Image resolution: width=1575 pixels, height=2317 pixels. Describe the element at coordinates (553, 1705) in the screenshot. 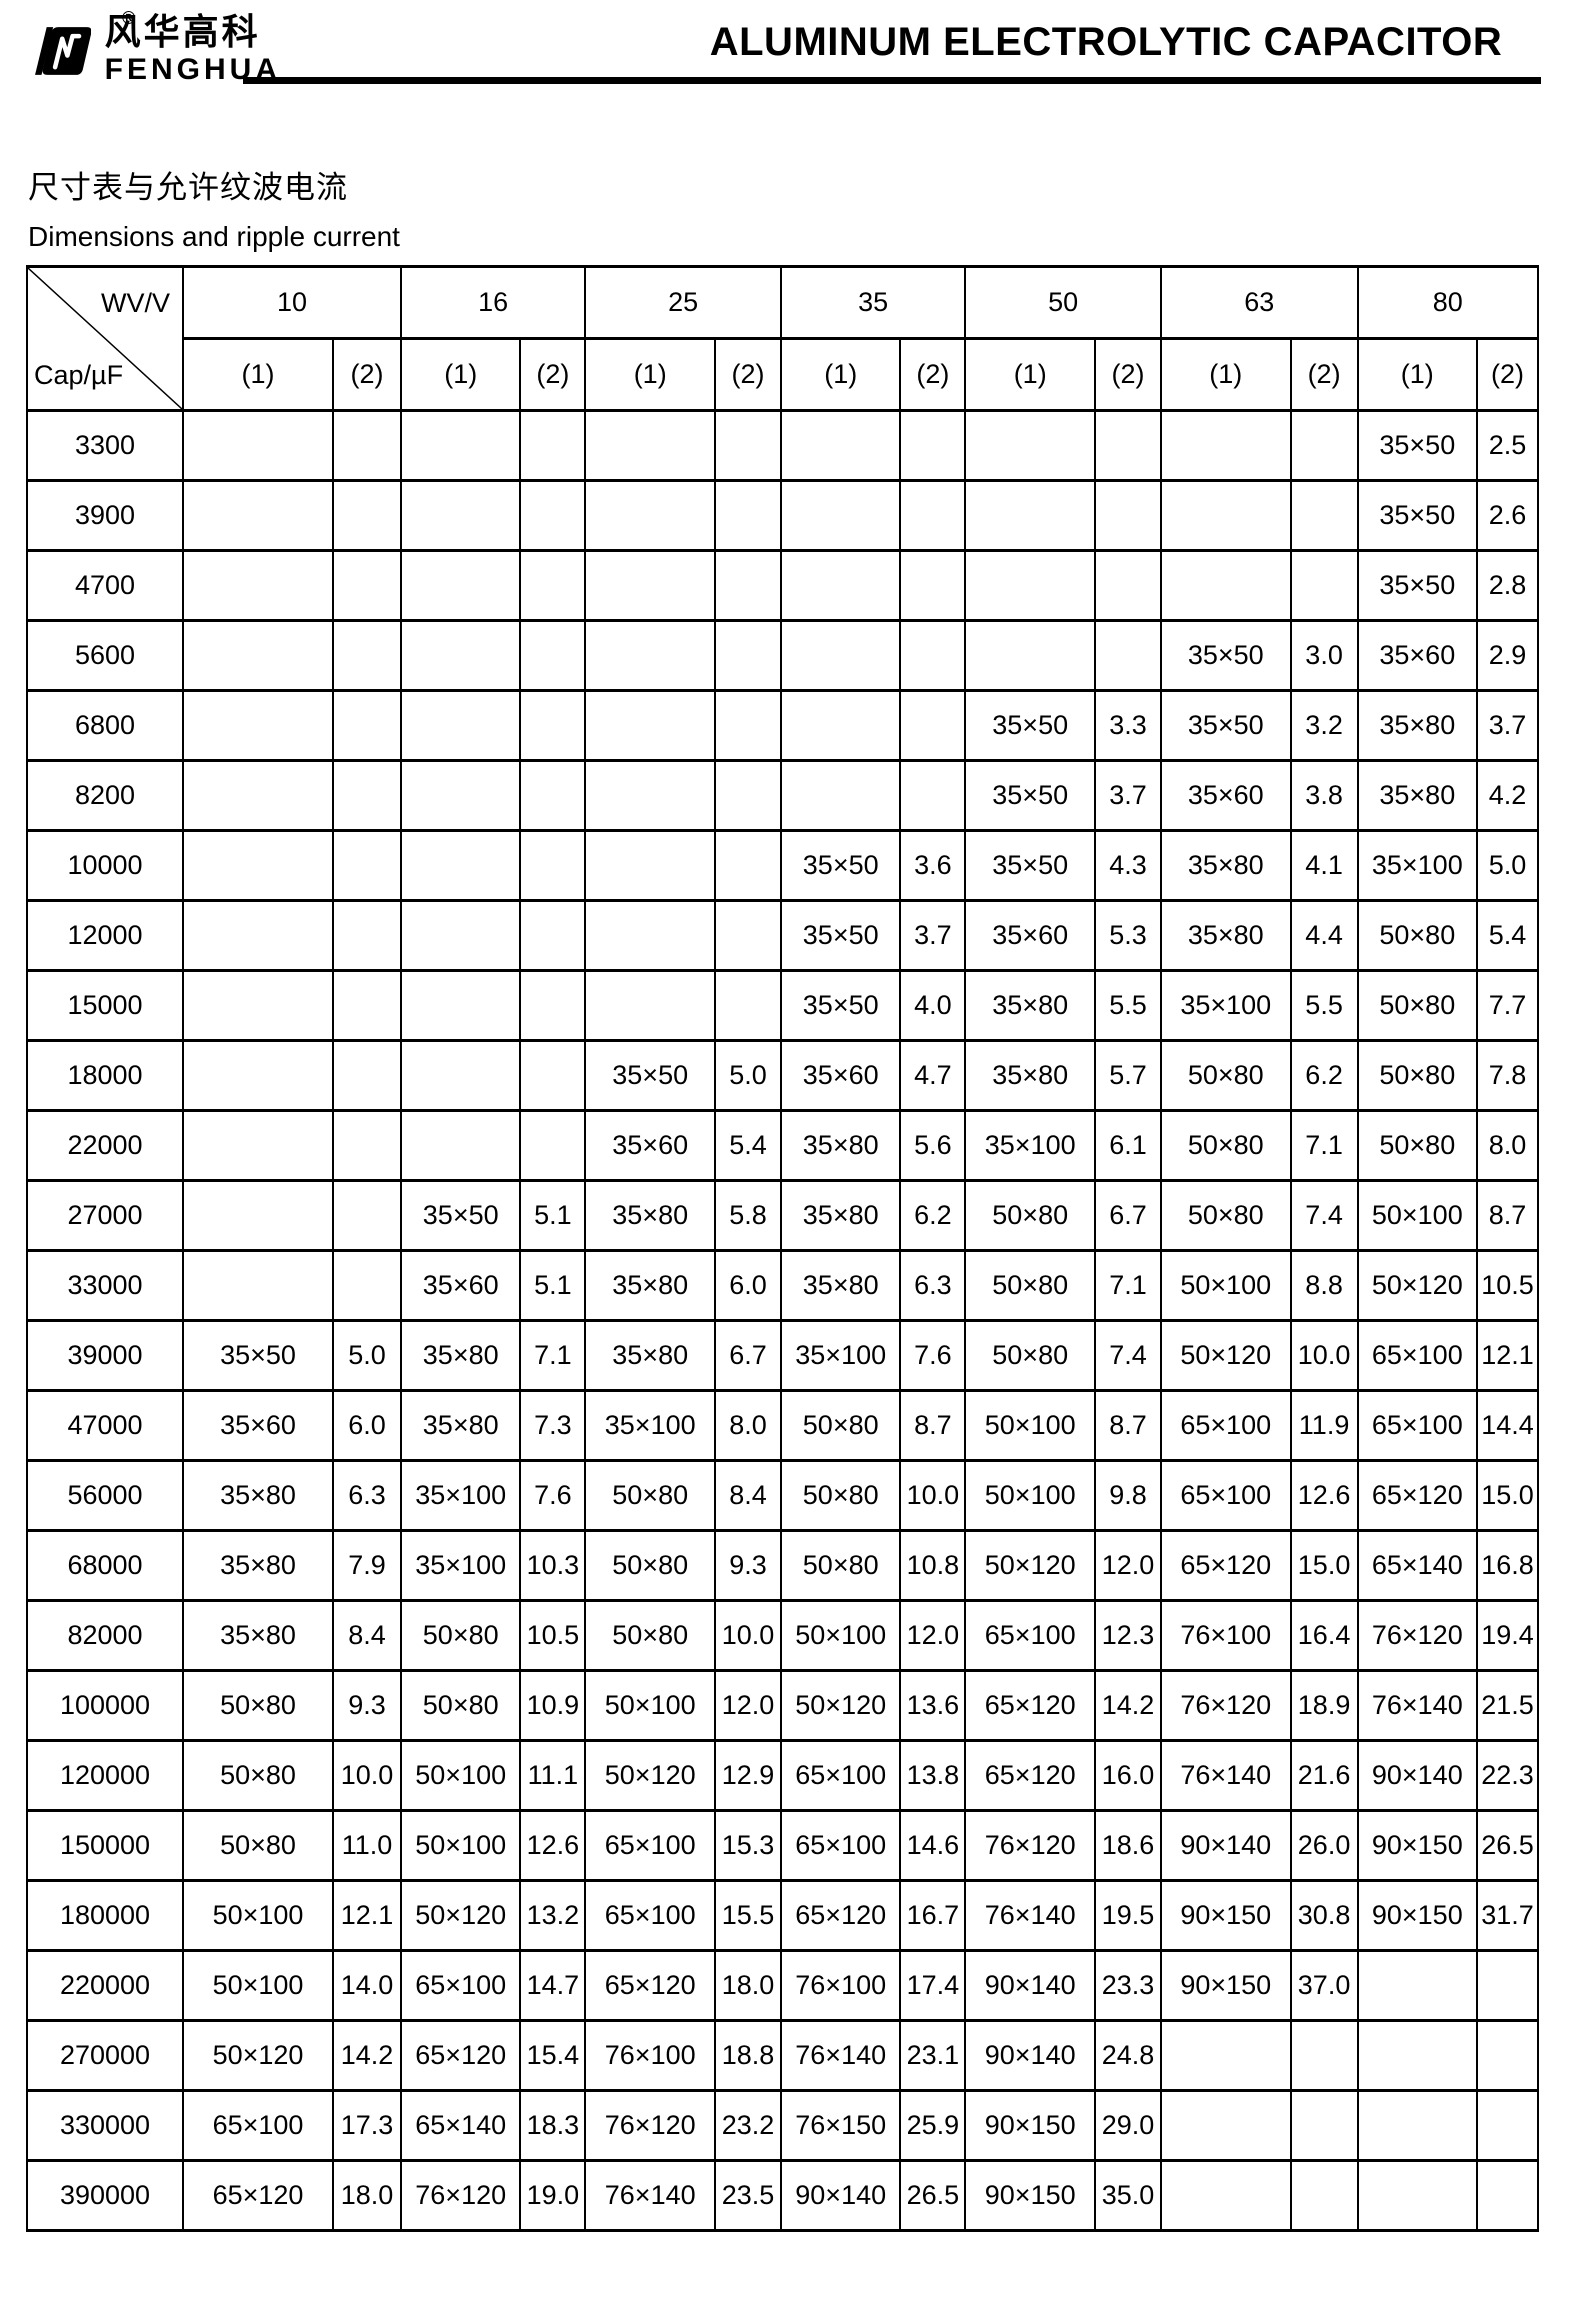

I see `ripple-current-cell: 10.9` at that location.